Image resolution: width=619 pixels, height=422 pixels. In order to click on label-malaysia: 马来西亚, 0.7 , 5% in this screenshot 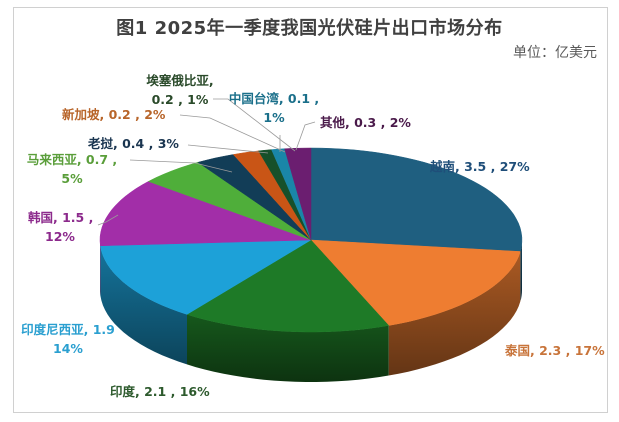, I will do `click(72, 169)`.